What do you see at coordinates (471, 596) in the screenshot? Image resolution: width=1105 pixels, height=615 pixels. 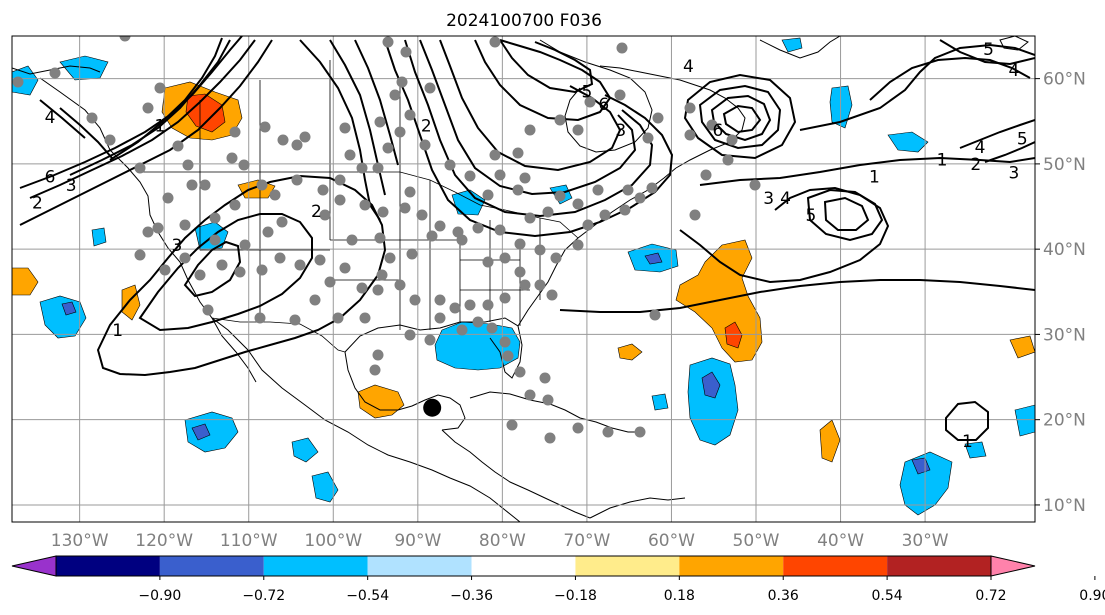 I see `colorbar-tick-label-3: −0.36` at bounding box center [471, 596].